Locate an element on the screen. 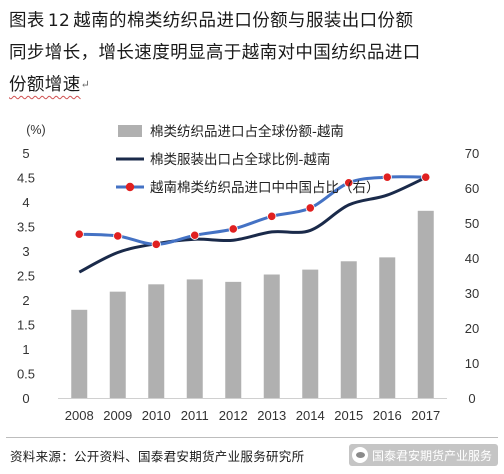 Image resolution: width=504 pixels, height=474 pixels. marker-china-2010 is located at coordinates (156, 244).